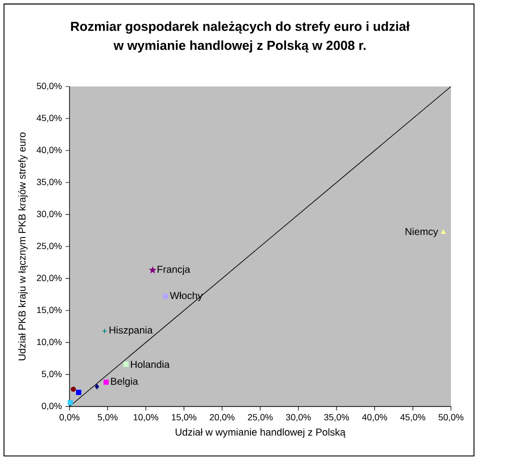 Image resolution: width=512 pixels, height=462 pixels. I want to click on y-tick-label: 15,0%, so click(49, 310).